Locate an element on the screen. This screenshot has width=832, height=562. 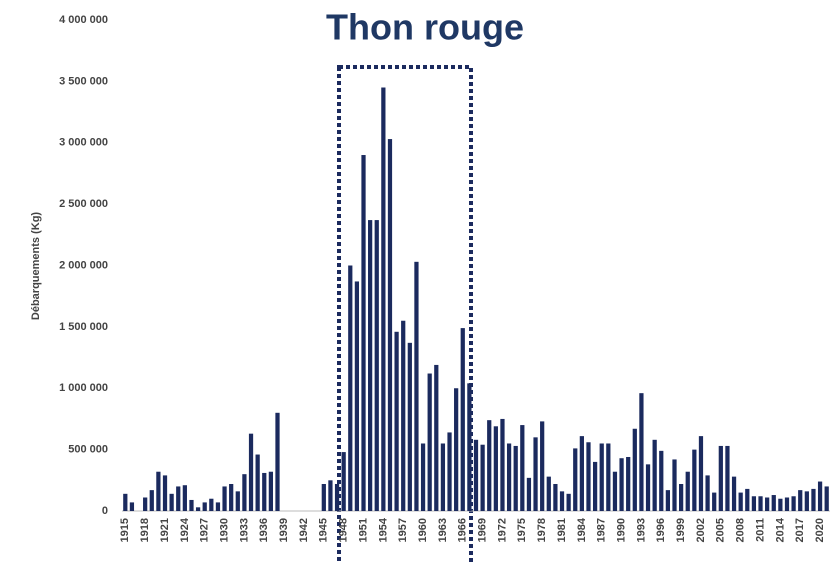
x-tick-label: 1969 is located at coordinates (483, 530).